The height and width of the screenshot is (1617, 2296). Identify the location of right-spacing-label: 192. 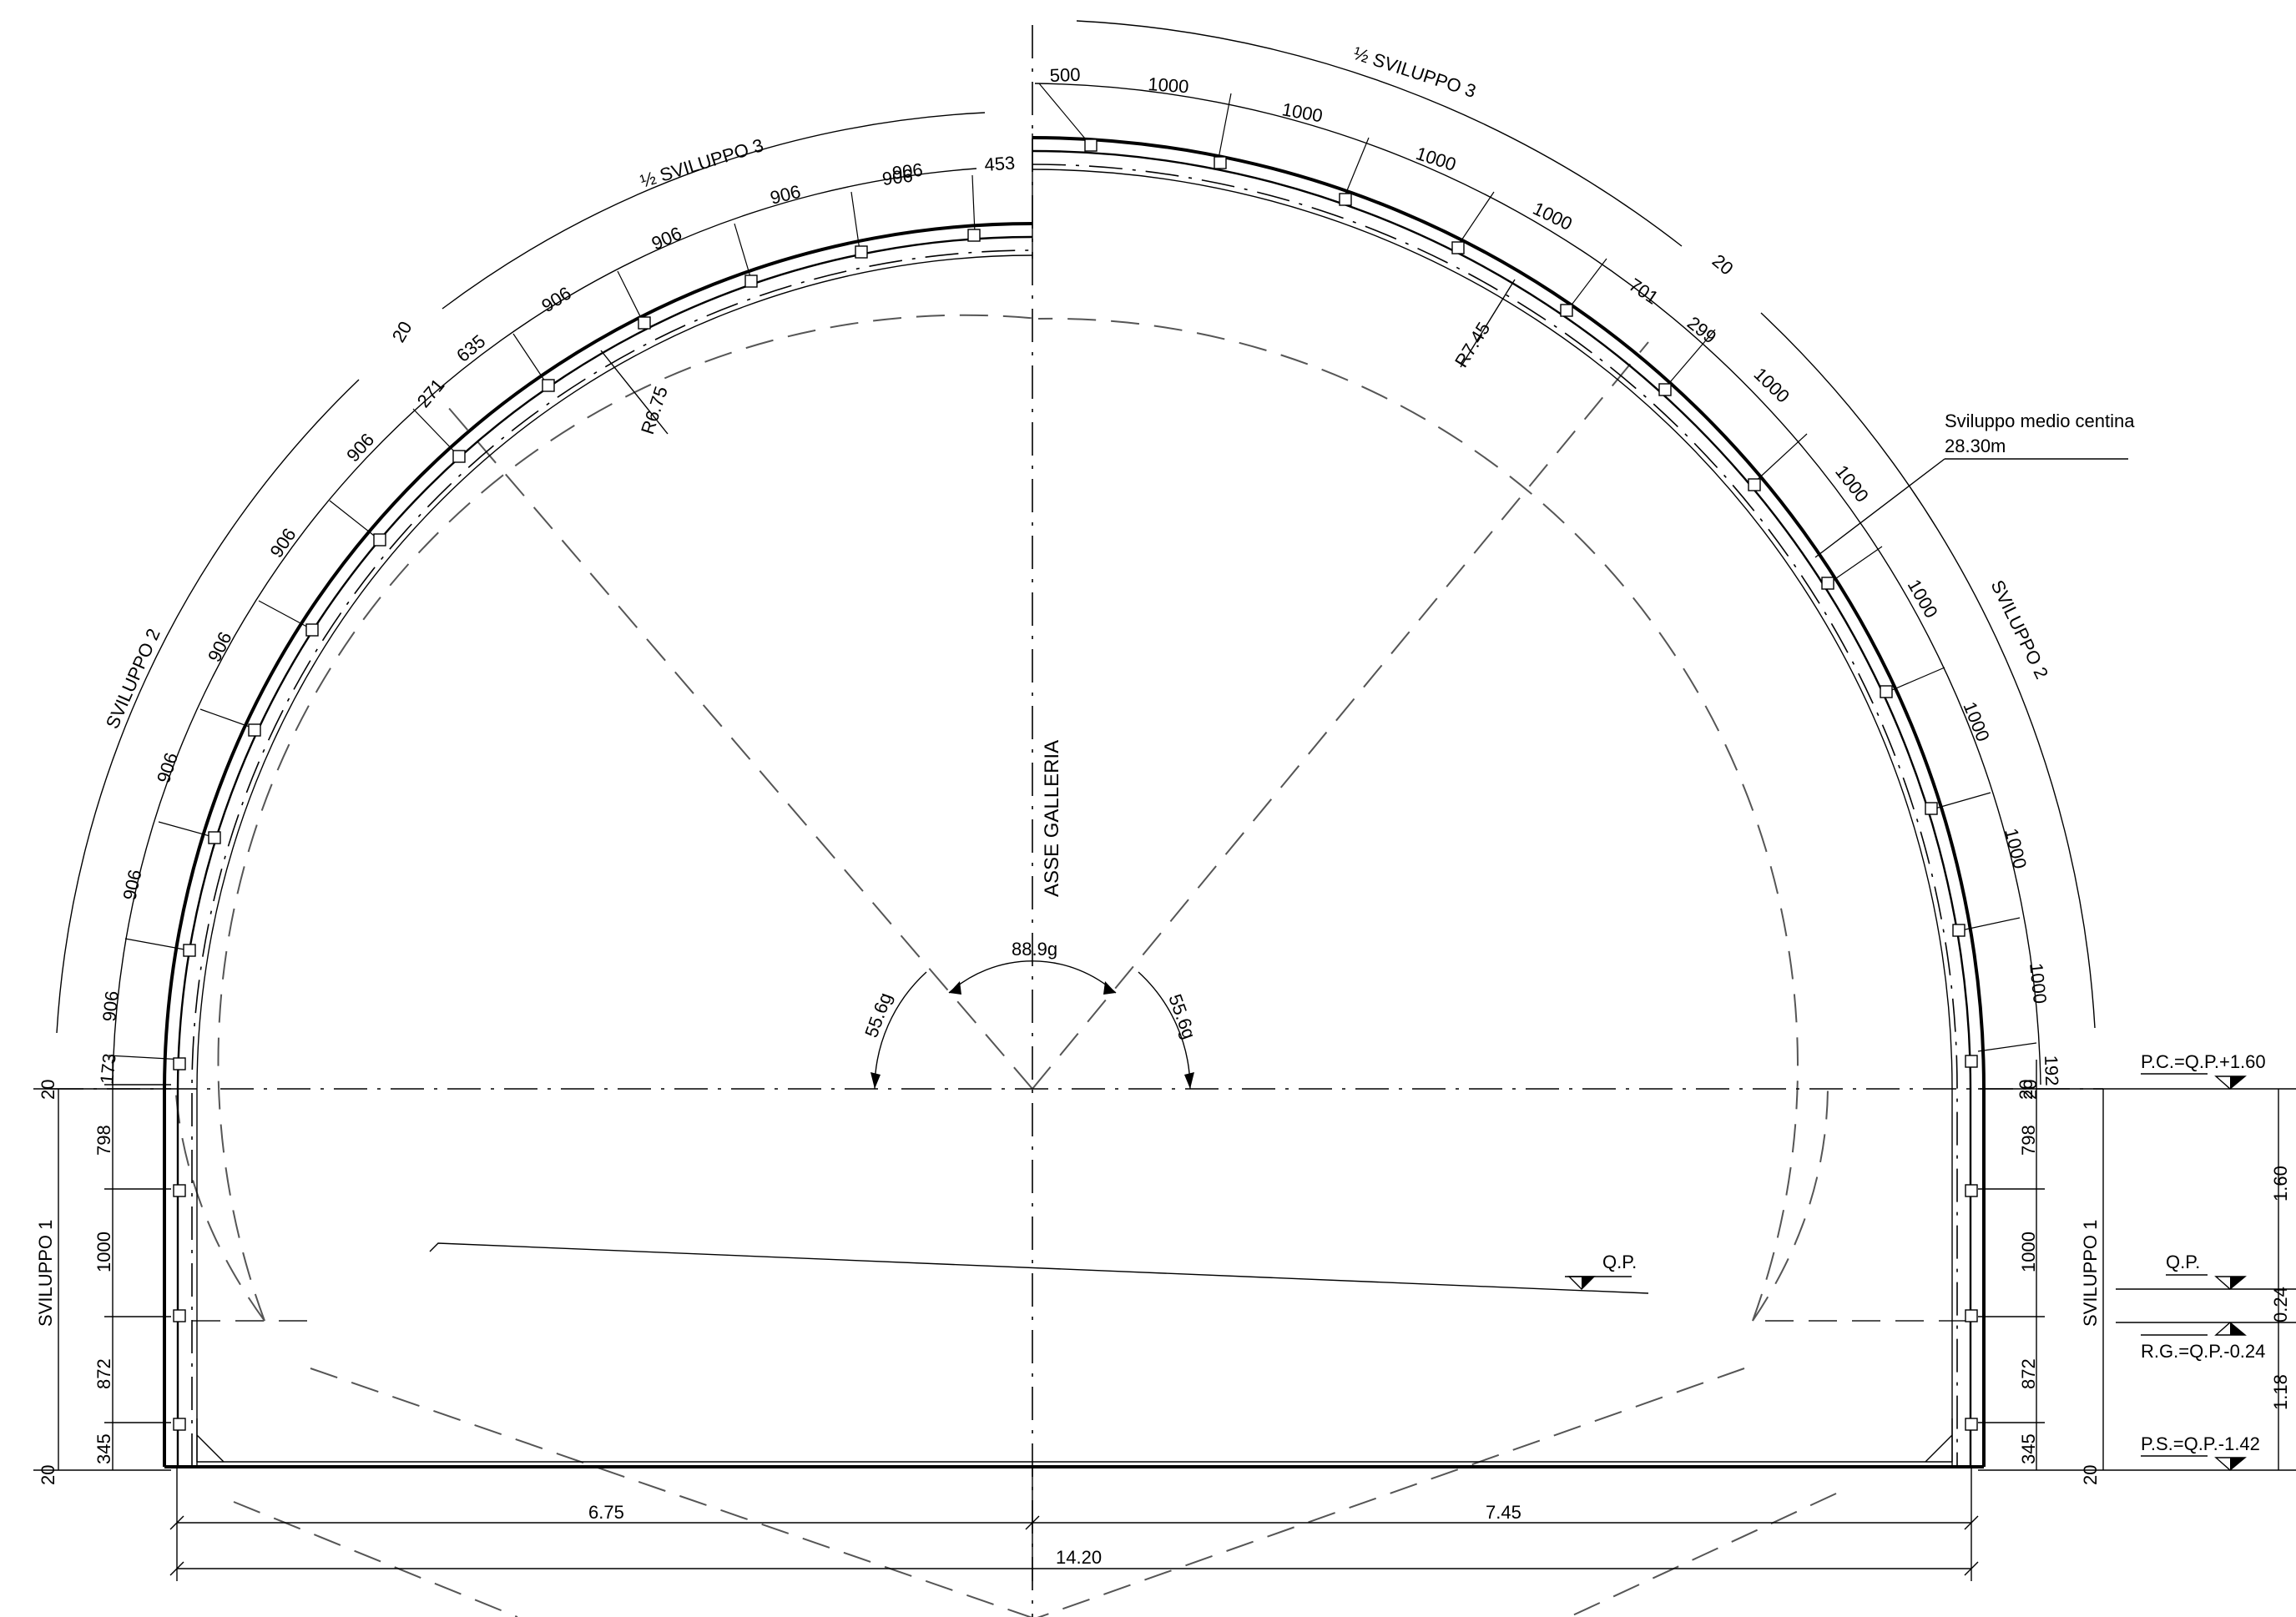
(2052, 1070).